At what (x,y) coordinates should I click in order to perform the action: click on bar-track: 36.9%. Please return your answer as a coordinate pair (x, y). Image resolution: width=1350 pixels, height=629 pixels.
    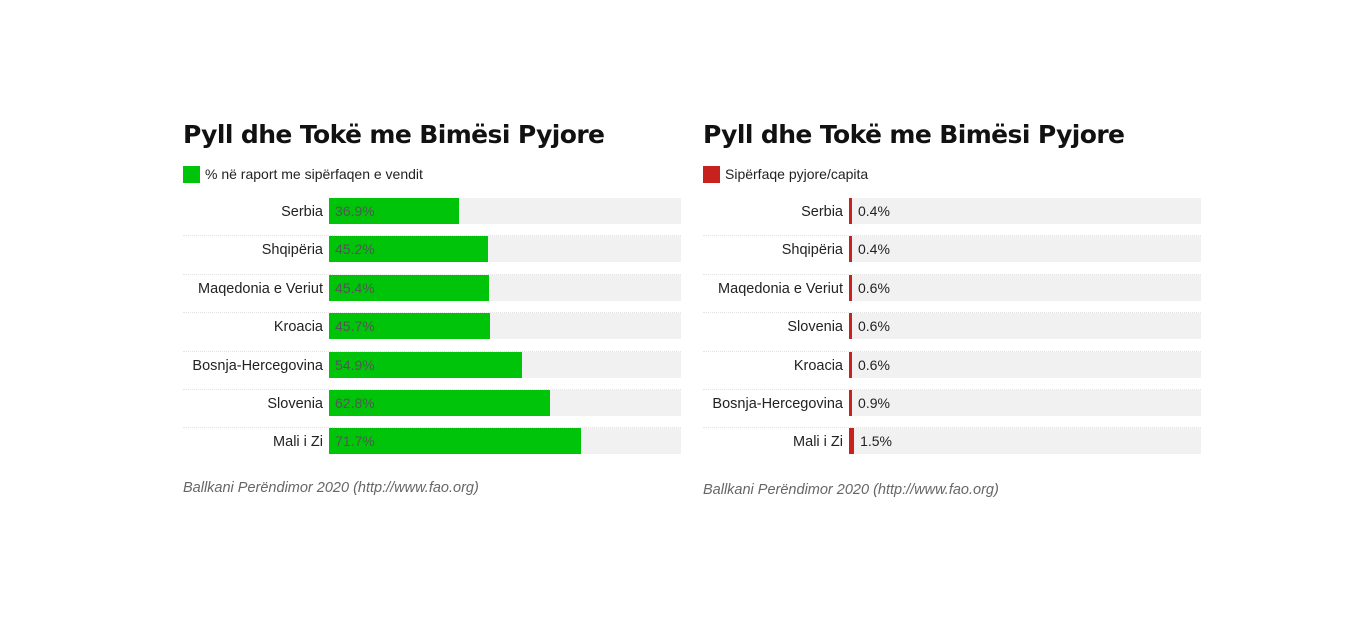
    Looking at the image, I should click on (505, 211).